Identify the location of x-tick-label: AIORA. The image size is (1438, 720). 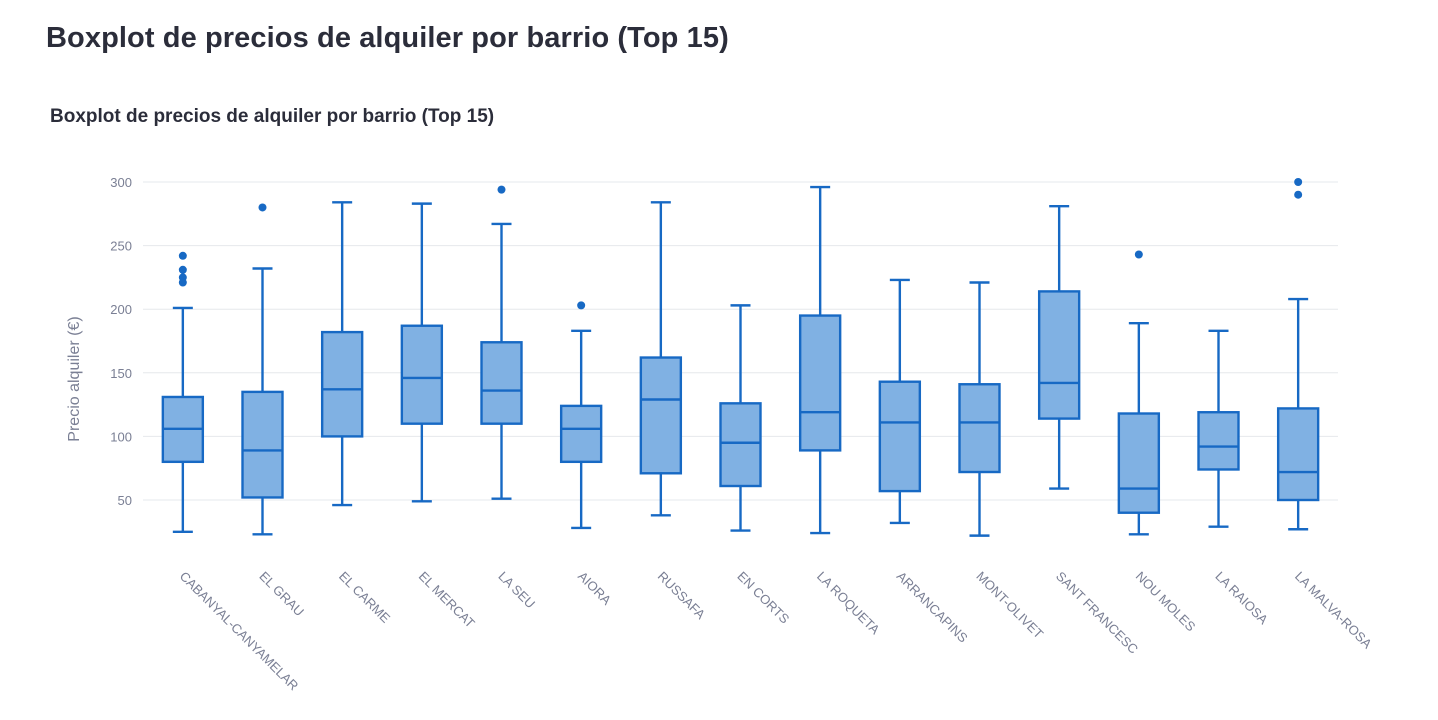
(594, 588).